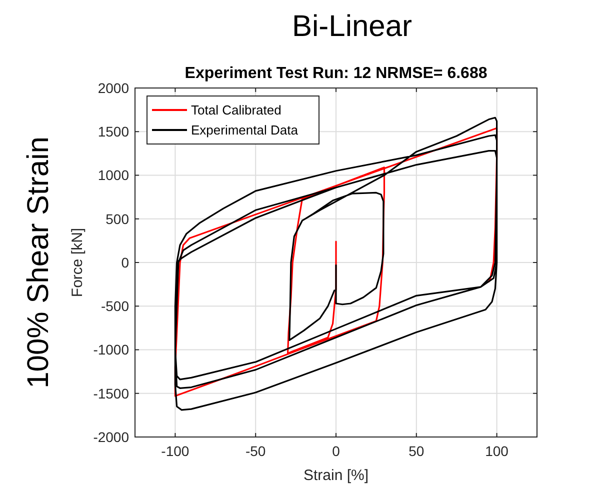 Image resolution: width=592 pixels, height=490 pixels. I want to click on y-tick-label: 2000, so click(114, 88).